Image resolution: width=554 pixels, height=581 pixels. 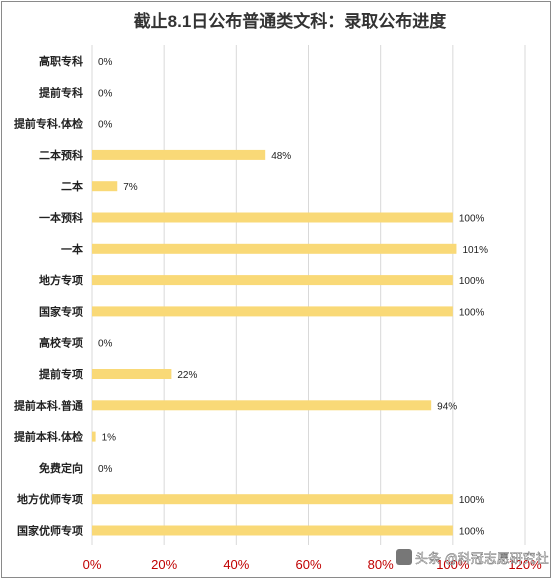 I want to click on value-label: 101%, so click(x=475, y=250).